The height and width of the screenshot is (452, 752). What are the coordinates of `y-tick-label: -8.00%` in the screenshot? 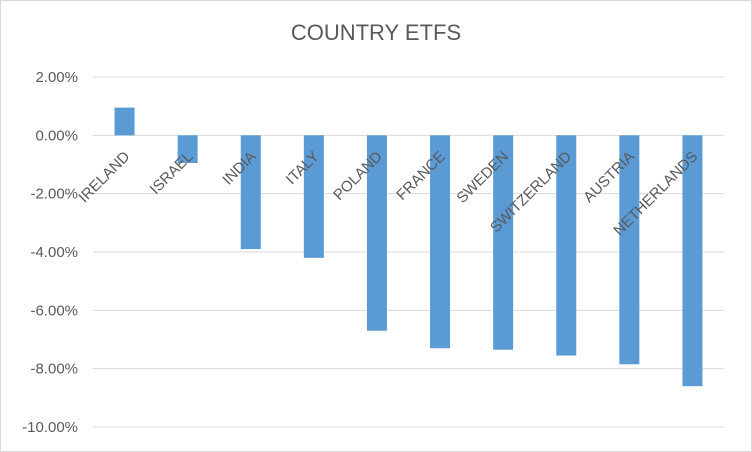 It's located at (54, 369).